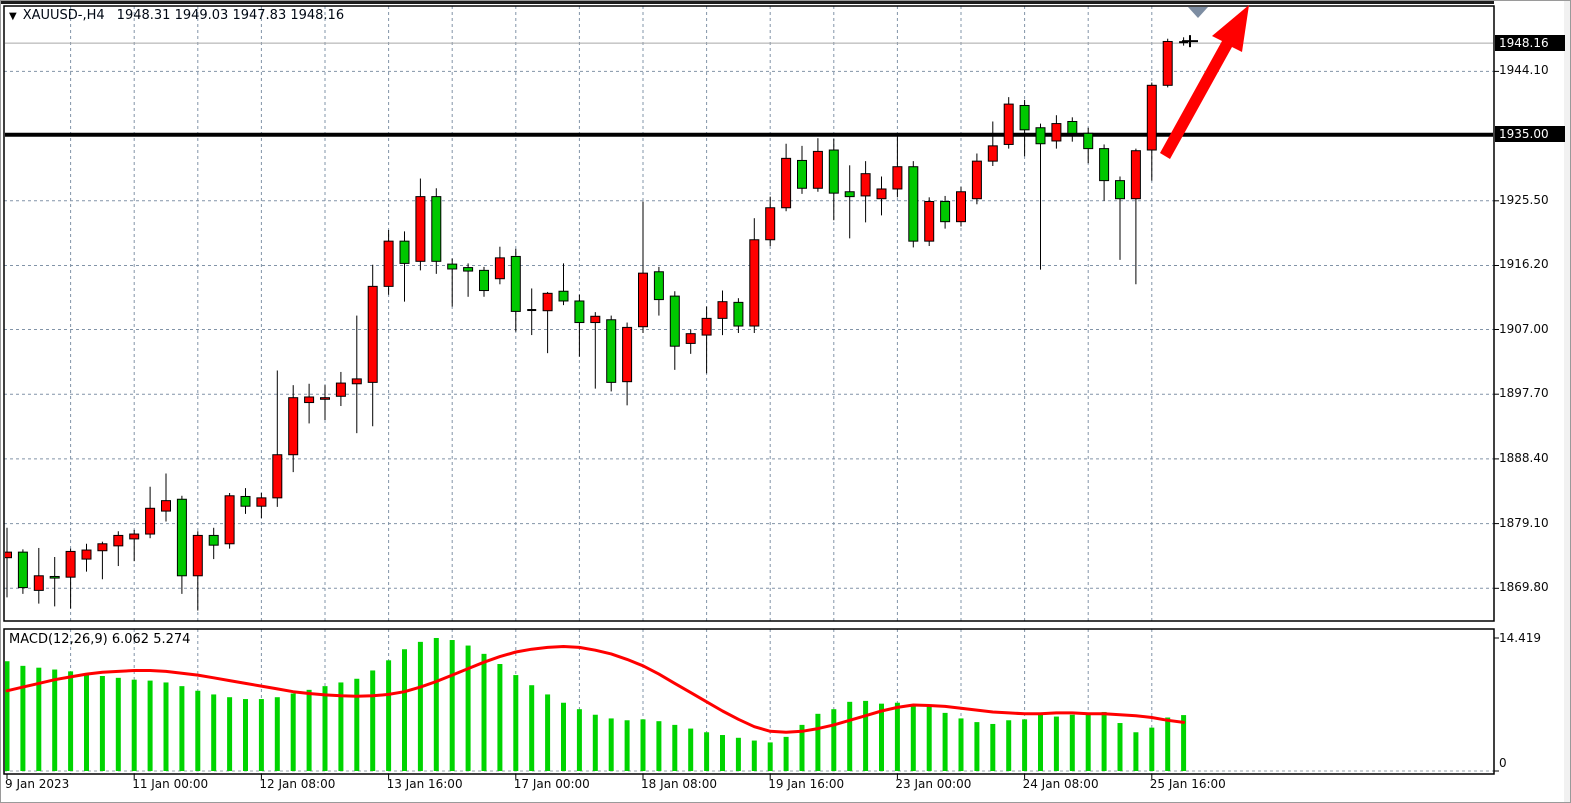 The width and height of the screenshot is (1571, 803). I want to click on symbol-dropdown-icon: ▼, so click(13, 16).